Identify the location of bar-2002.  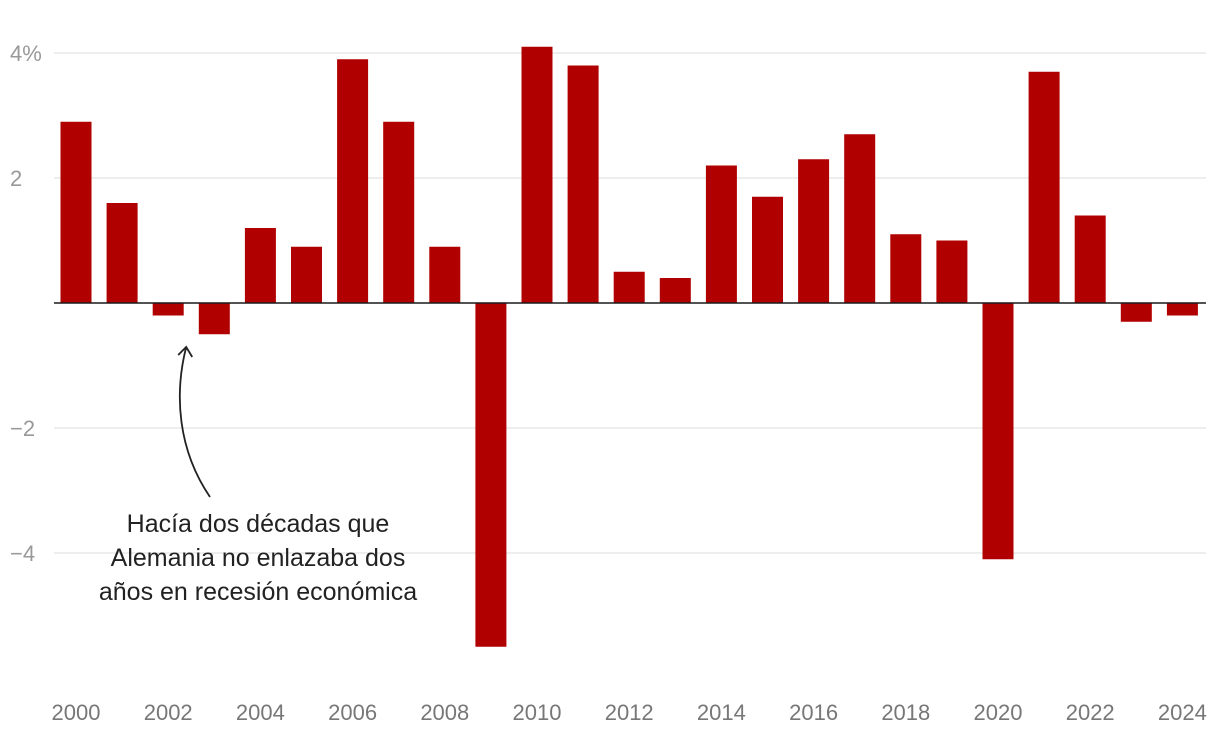
(168, 309).